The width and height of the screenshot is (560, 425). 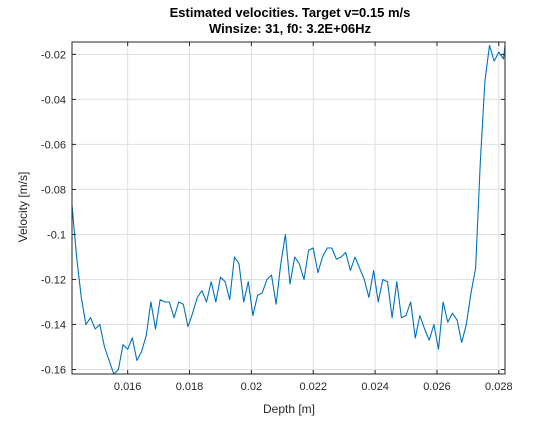 What do you see at coordinates (289, 409) in the screenshot?
I see `x-axis-label: Depth [m]` at bounding box center [289, 409].